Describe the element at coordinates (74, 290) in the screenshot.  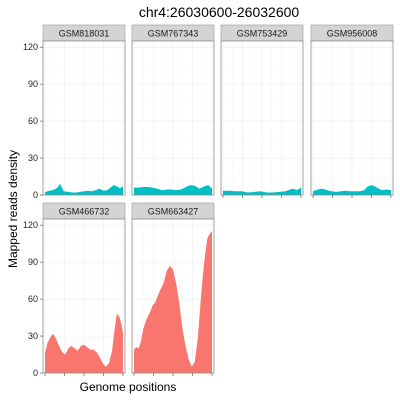
I see `facet-panel: GSM466732 0 30 60 90 120` at that location.